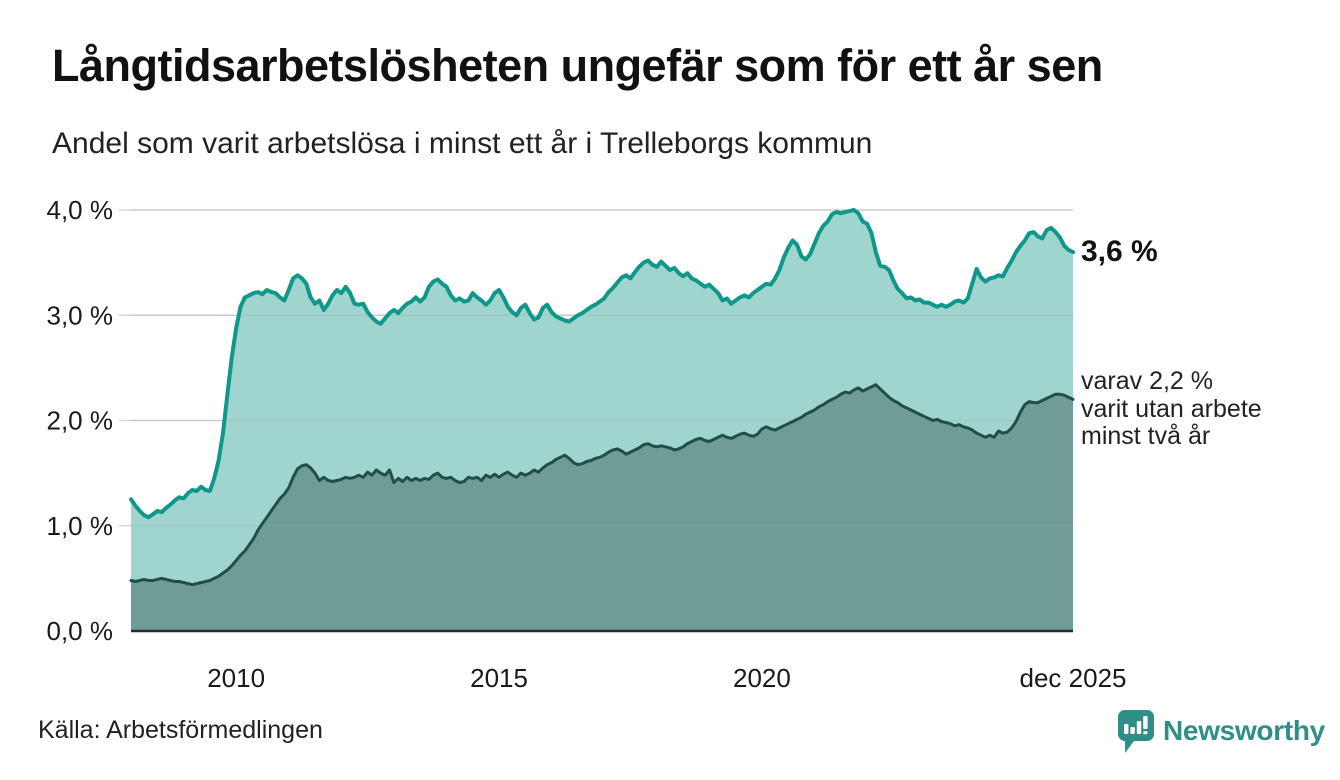 The height and width of the screenshot is (780, 1340). What do you see at coordinates (80, 210) in the screenshot?
I see `y-tick-label: 4,0 %` at bounding box center [80, 210].